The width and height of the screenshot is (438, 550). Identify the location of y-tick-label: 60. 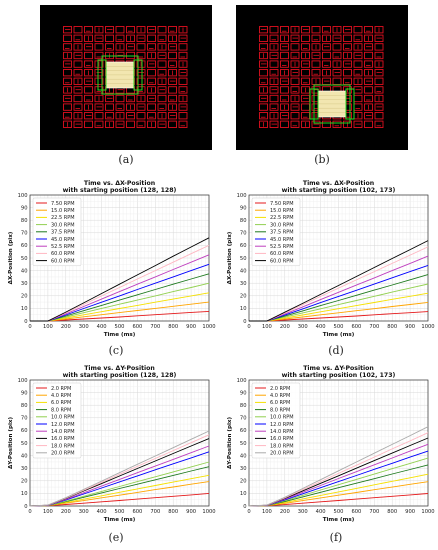
(243, 431).